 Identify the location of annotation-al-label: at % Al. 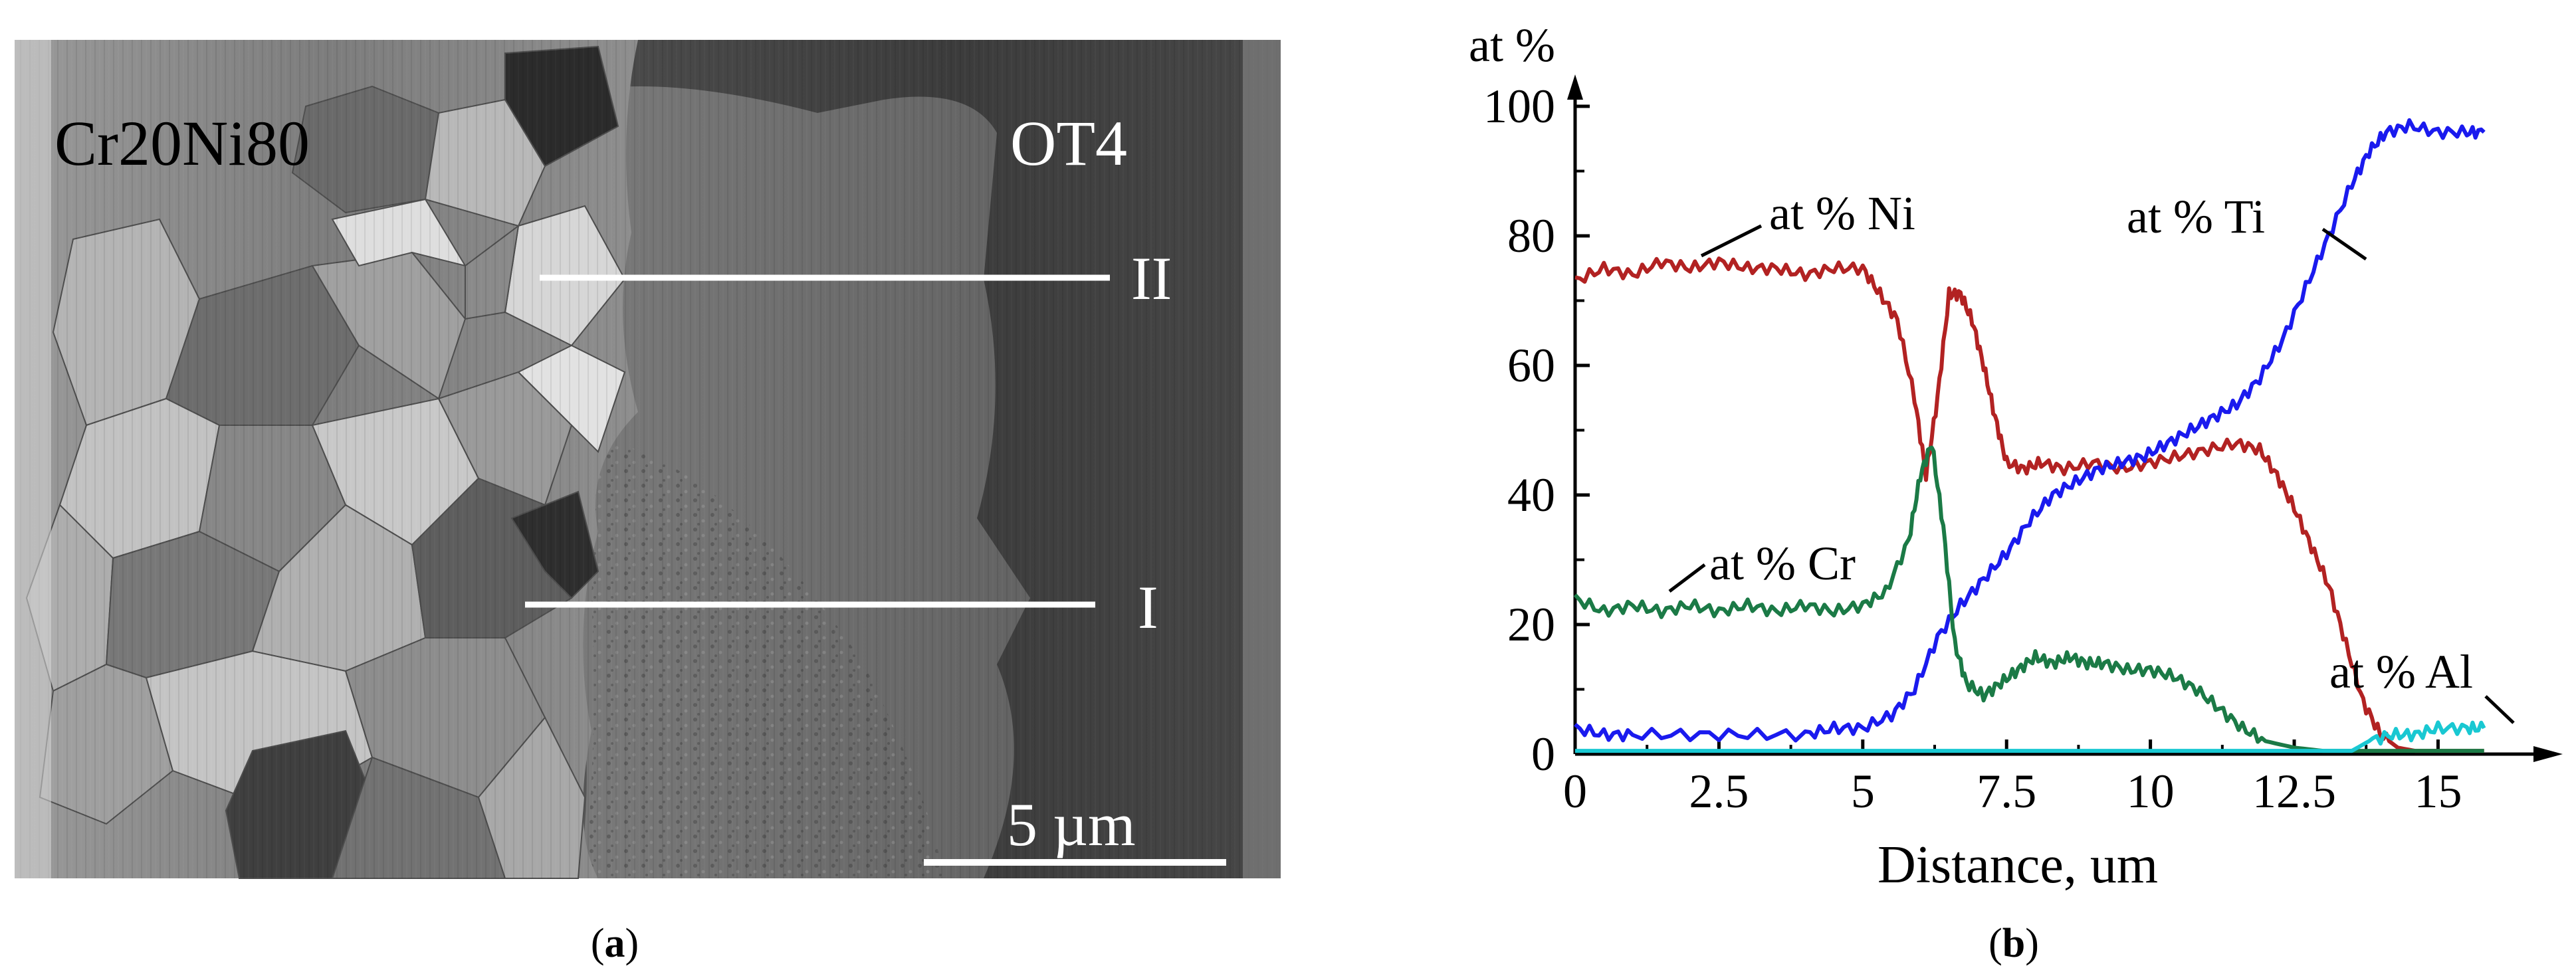
(2401, 671).